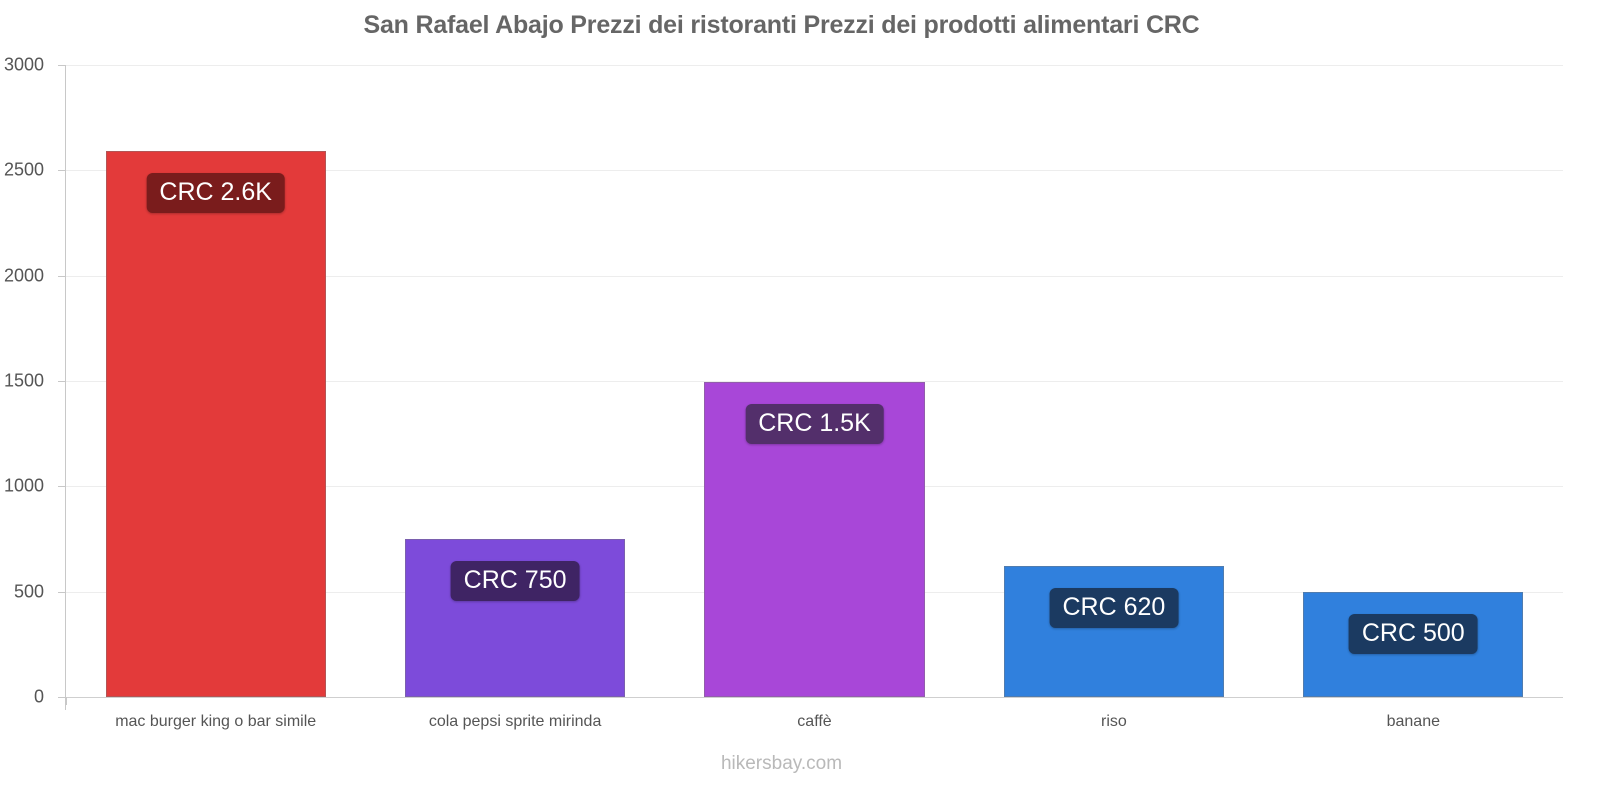 Image resolution: width=1600 pixels, height=800 pixels. Describe the element at coordinates (814, 424) in the screenshot. I see `bar-value-label: CRC 1.5K` at that location.